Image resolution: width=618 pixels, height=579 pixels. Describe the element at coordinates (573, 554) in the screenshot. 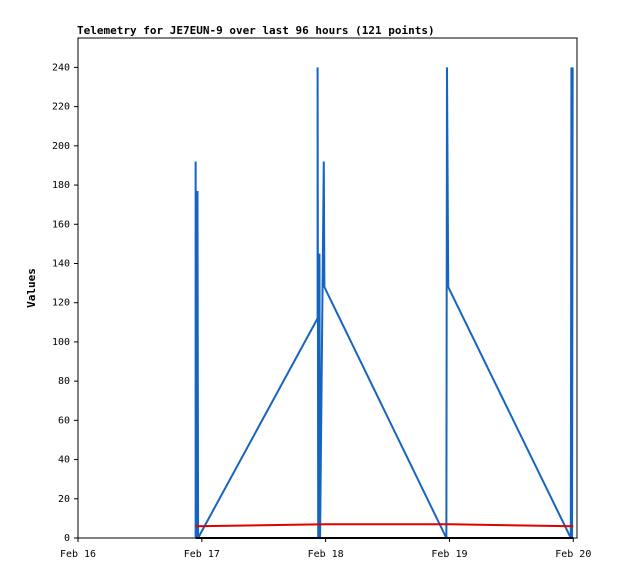

I see `x-tick-label: Feb 20` at that location.